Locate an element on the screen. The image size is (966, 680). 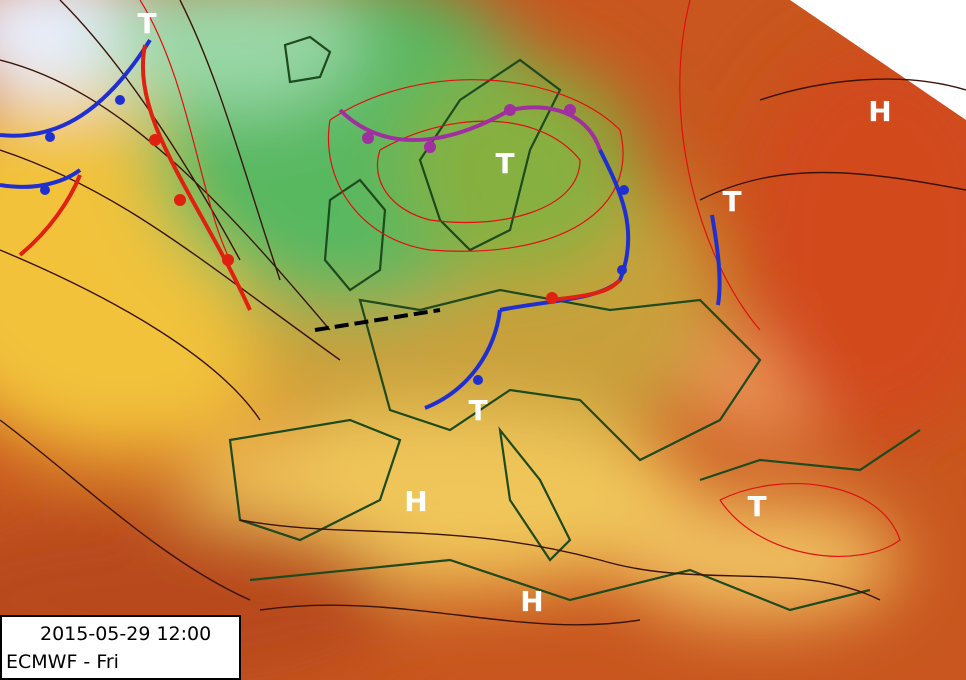
datetime: 2015-05-29 12:00 is located at coordinates (125, 634).